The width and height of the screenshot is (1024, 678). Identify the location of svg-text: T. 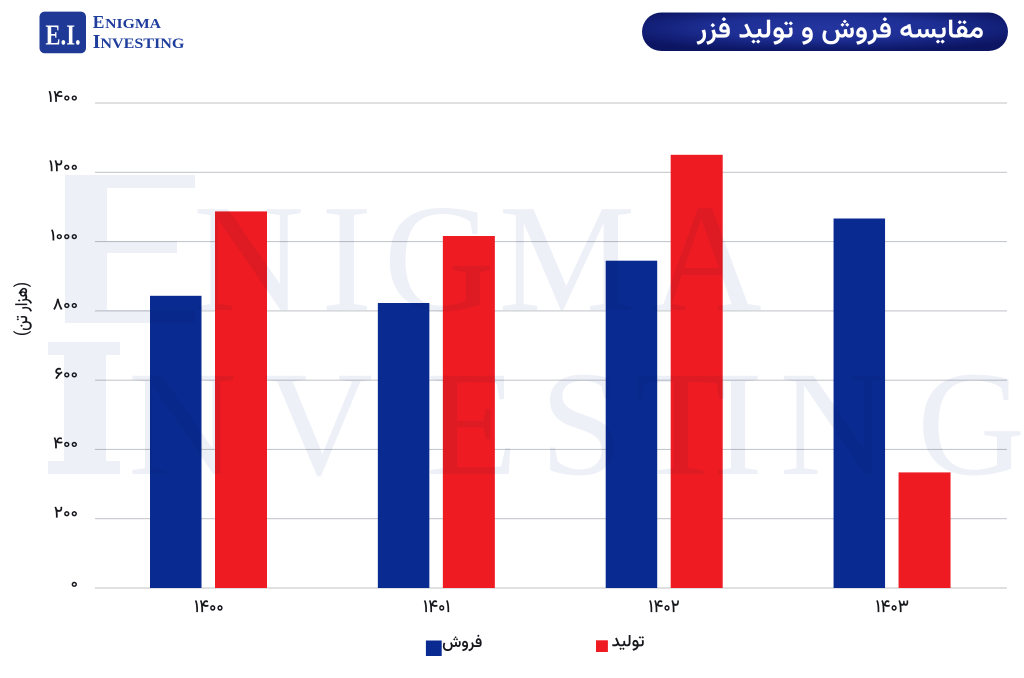
(681, 424).